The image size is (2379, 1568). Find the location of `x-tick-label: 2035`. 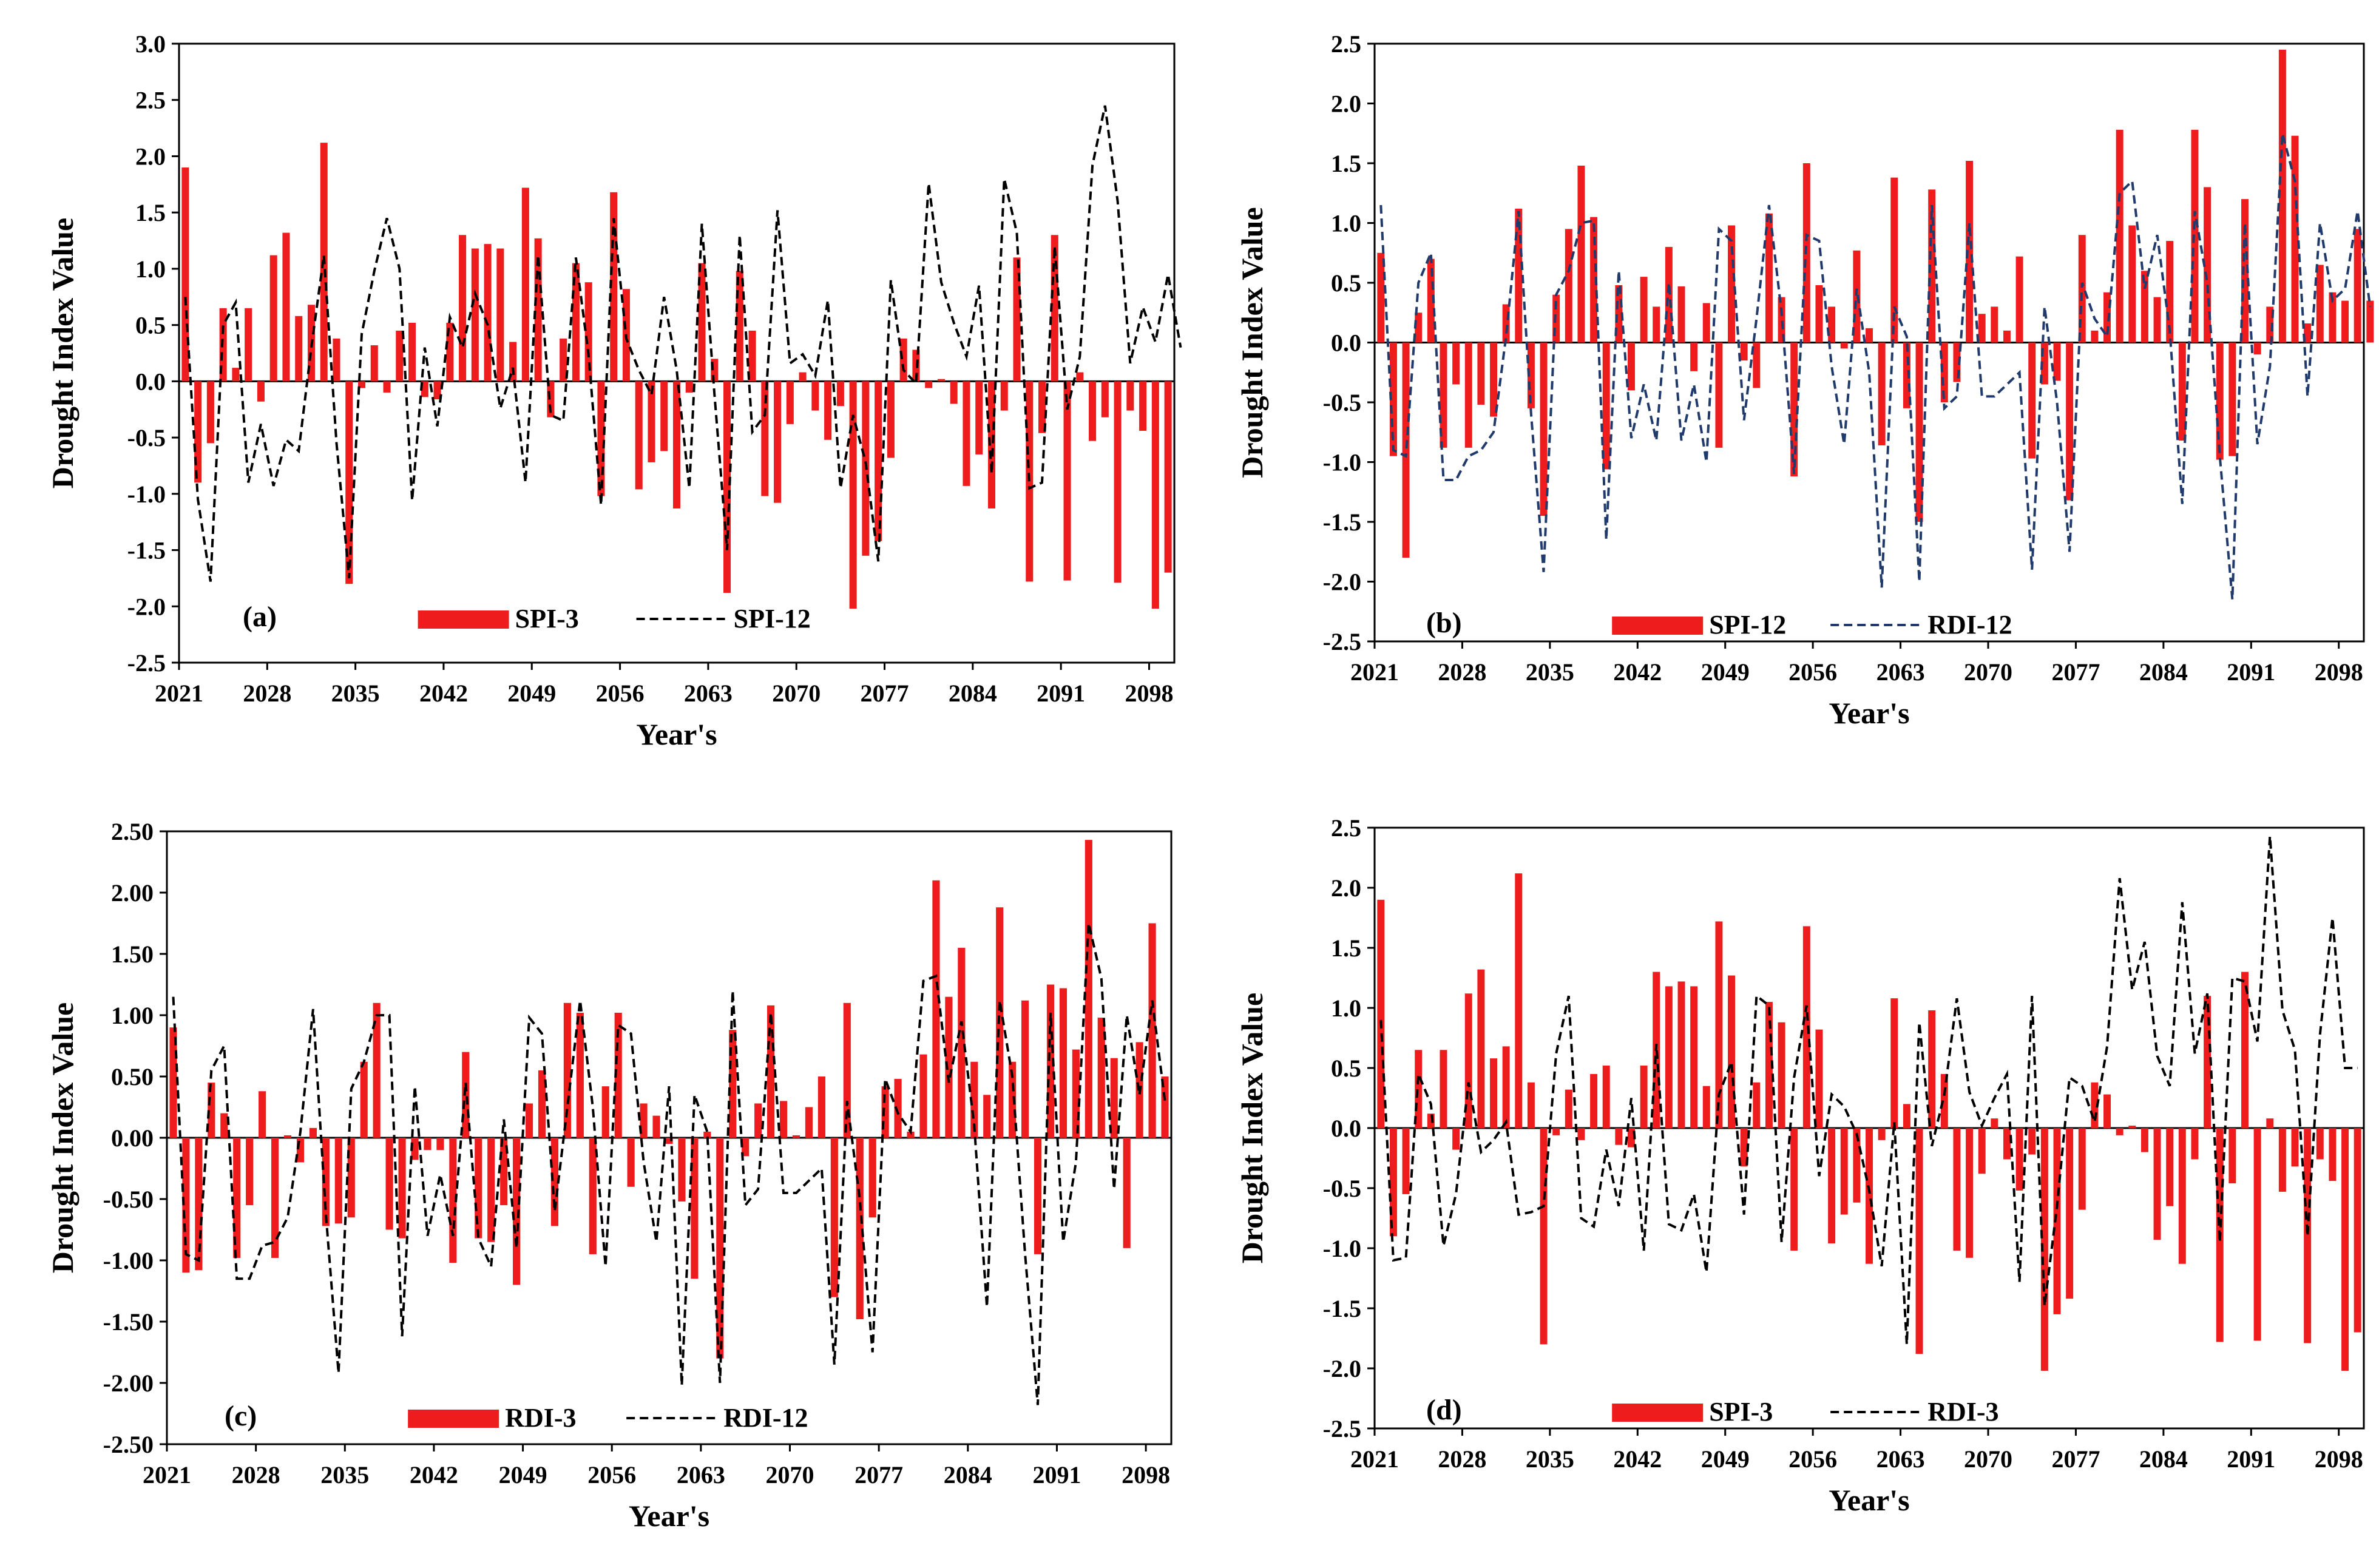

x-tick-label: 2035 is located at coordinates (1550, 1459).